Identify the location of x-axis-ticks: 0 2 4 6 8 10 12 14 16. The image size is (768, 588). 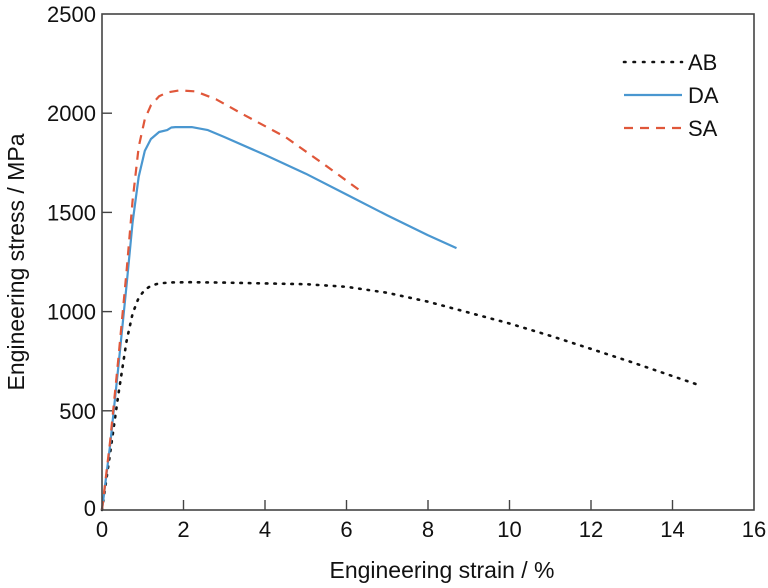
(431, 521).